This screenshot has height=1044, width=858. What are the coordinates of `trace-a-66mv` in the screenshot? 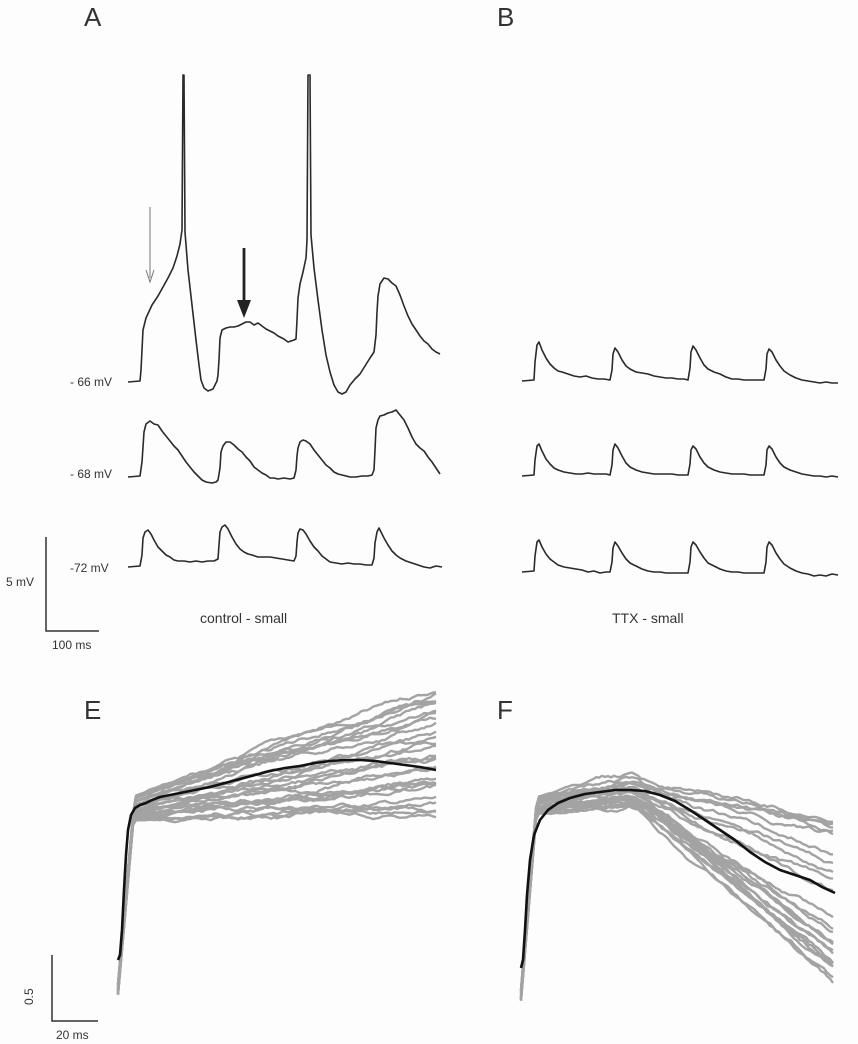 It's located at (284, 234).